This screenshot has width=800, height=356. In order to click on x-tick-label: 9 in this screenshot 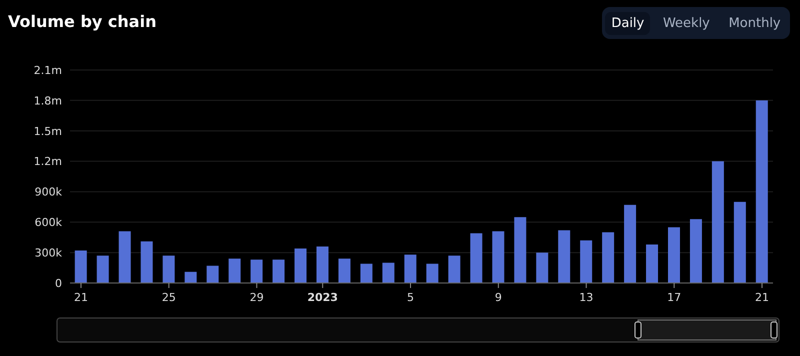, I will do `click(498, 297)`.